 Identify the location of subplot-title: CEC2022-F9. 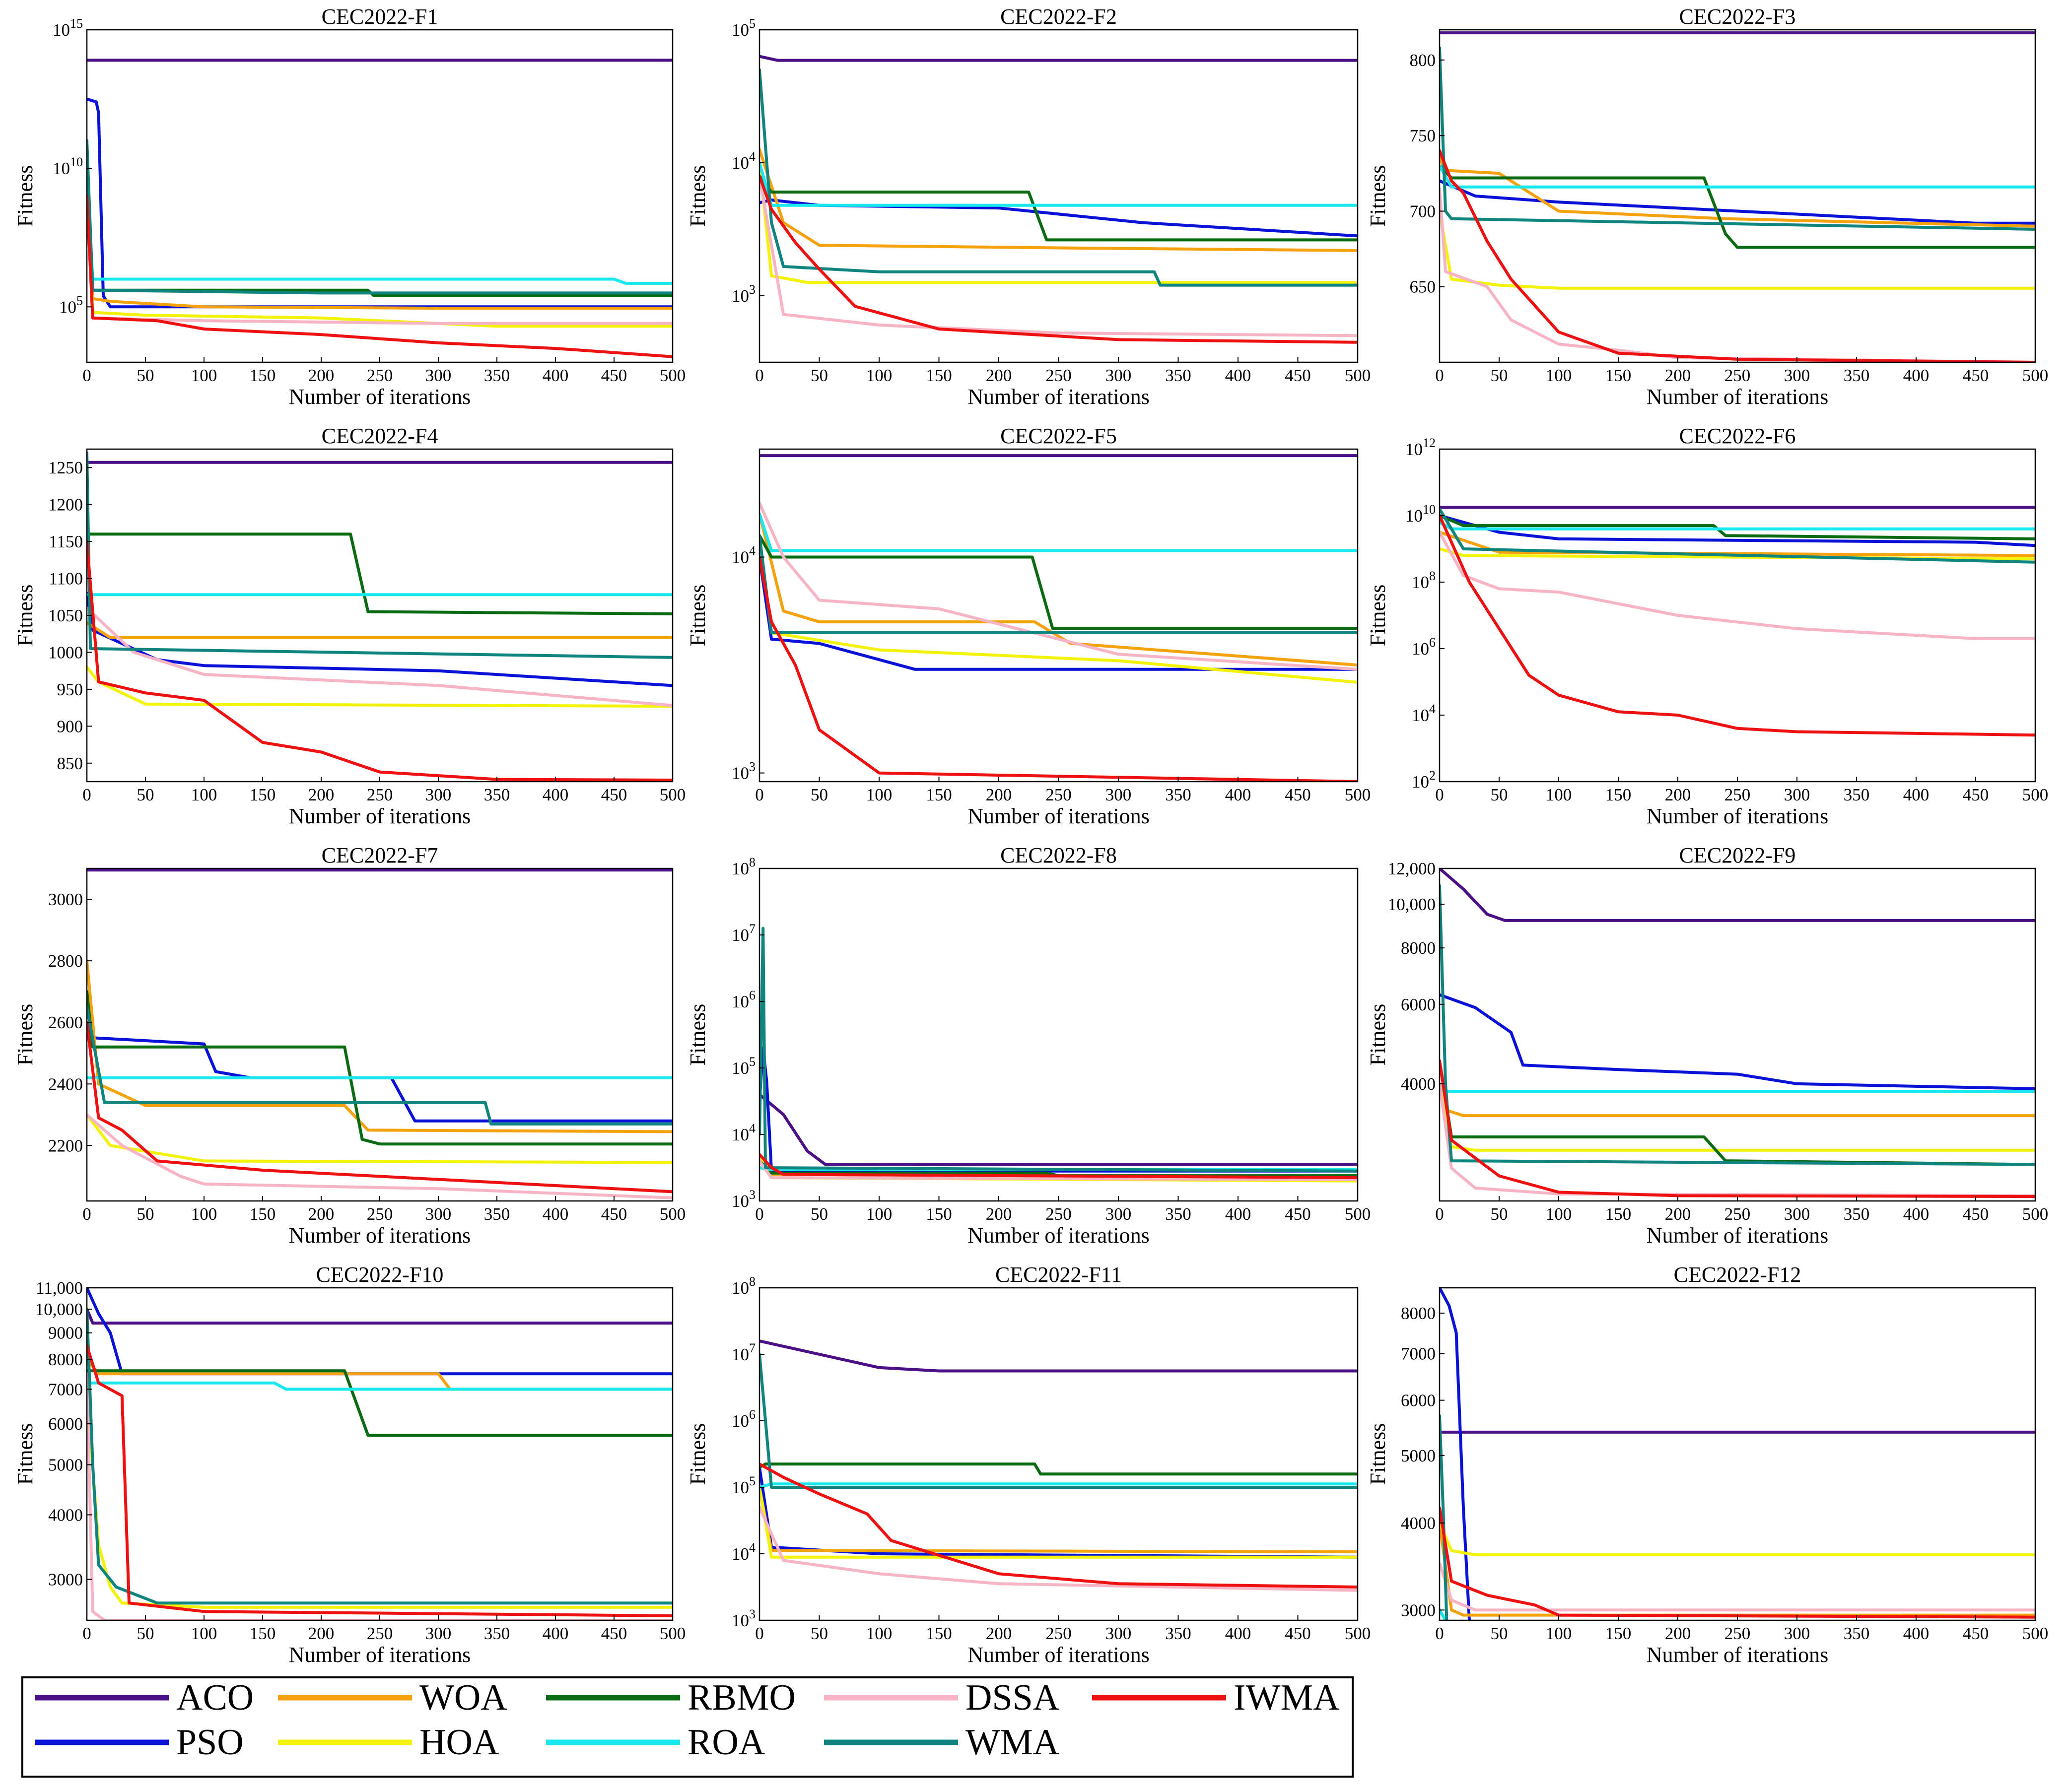
(1737, 855).